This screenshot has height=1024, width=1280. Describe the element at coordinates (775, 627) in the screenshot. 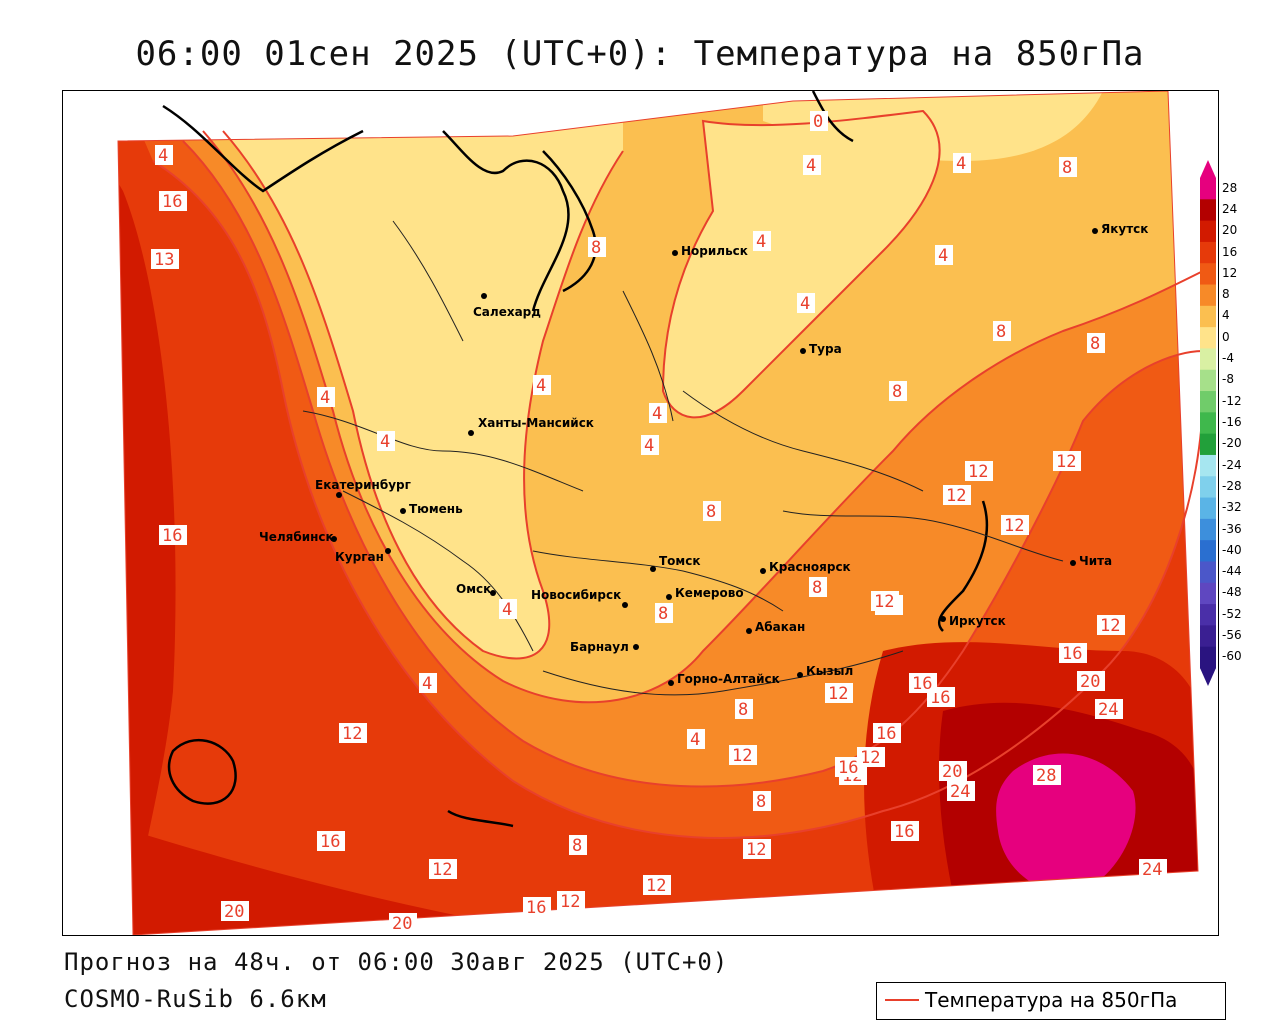

I see `city-abakan: Абакан` at that location.